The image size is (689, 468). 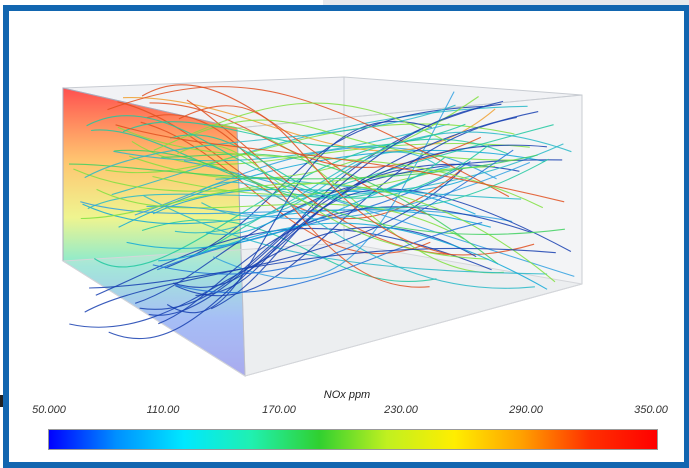 I want to click on colorbar-tick-label: 290.00, so click(x=526, y=410).